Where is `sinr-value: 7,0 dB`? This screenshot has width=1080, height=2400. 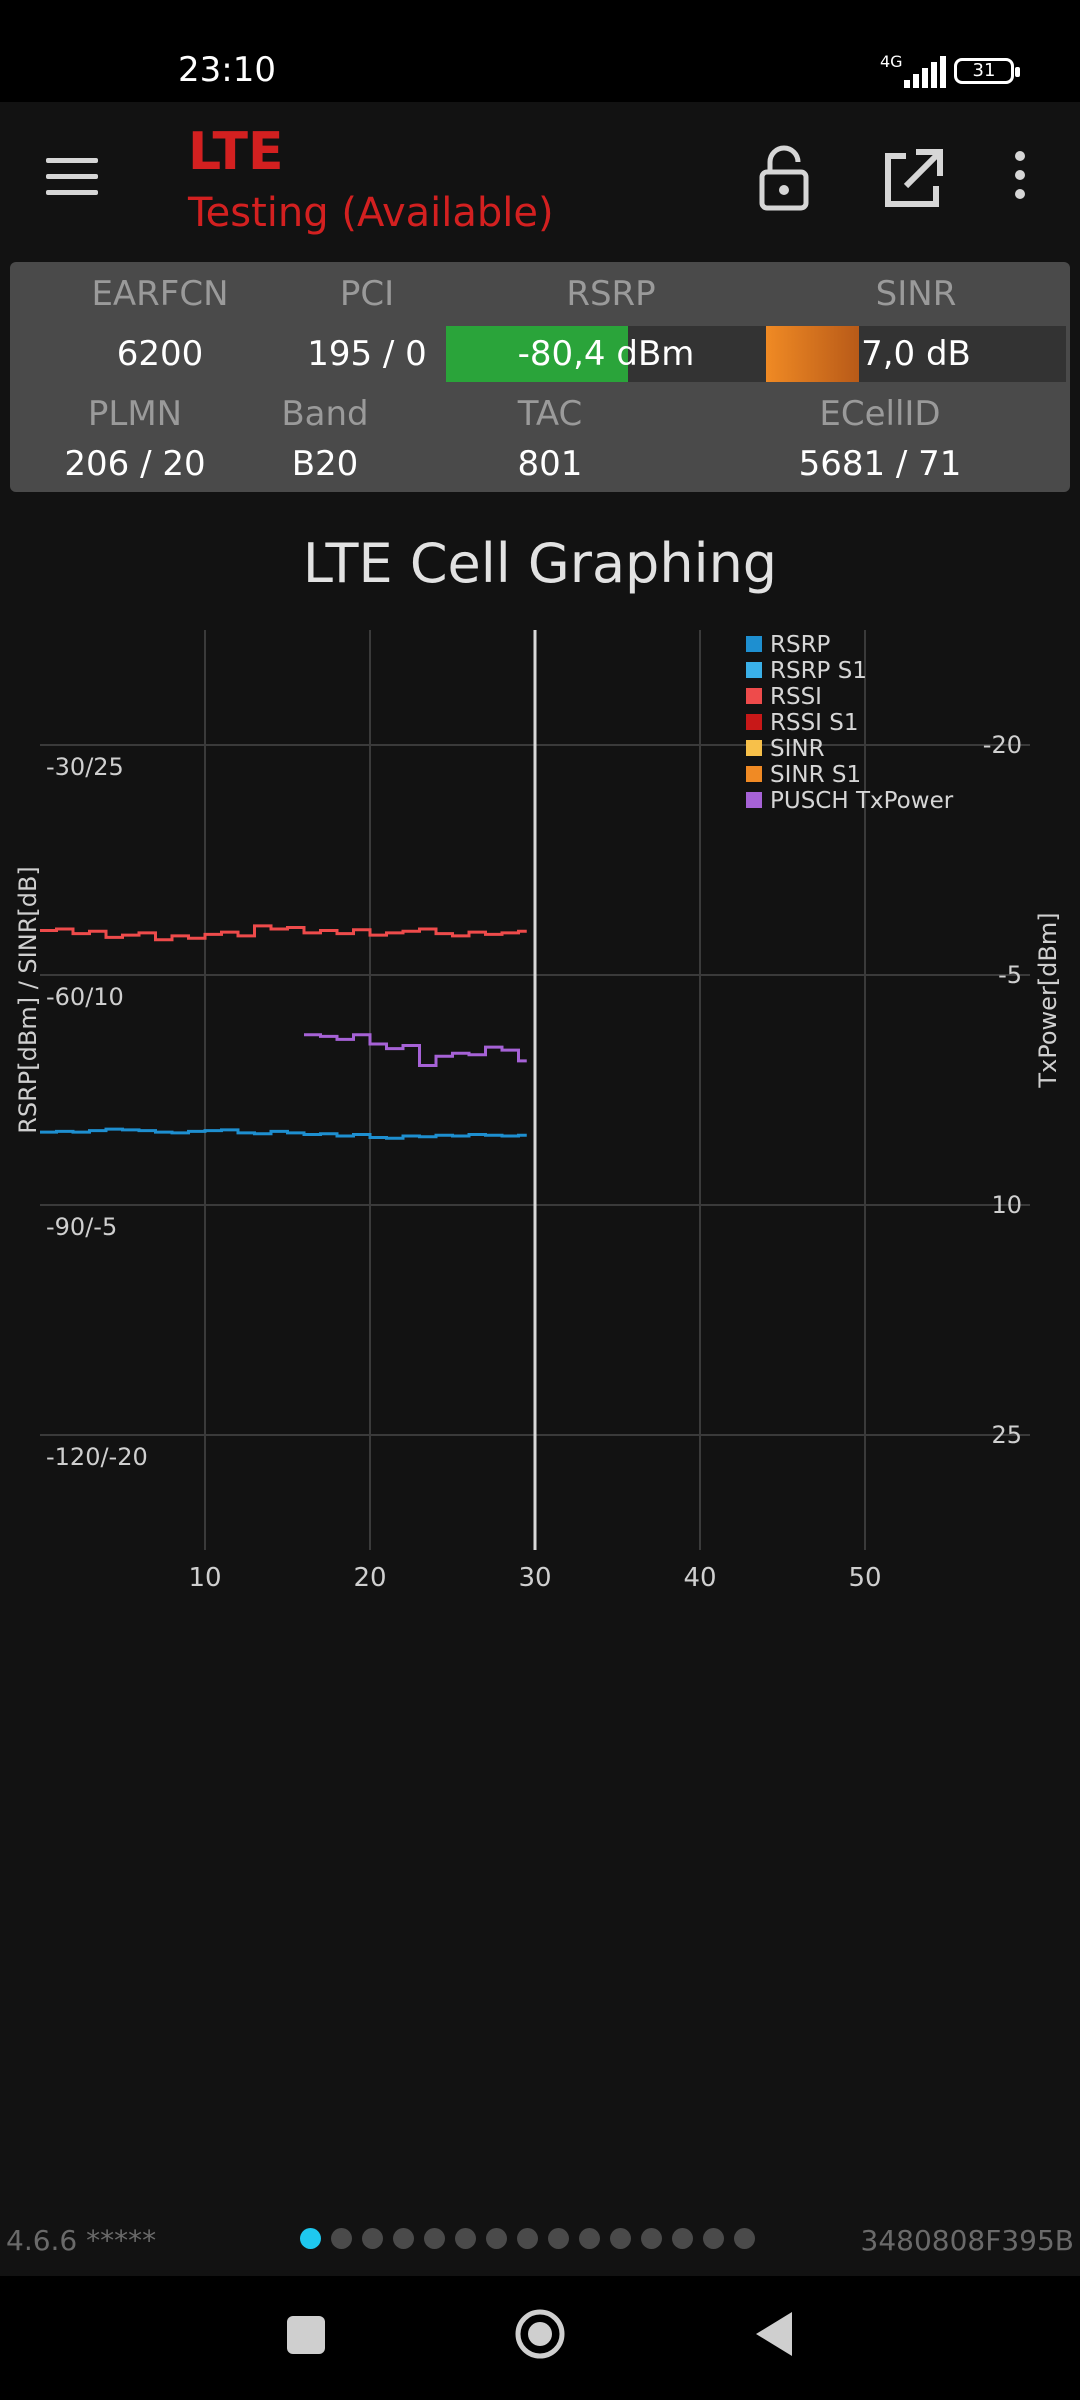
sinr-value: 7,0 dB is located at coordinates (916, 354).